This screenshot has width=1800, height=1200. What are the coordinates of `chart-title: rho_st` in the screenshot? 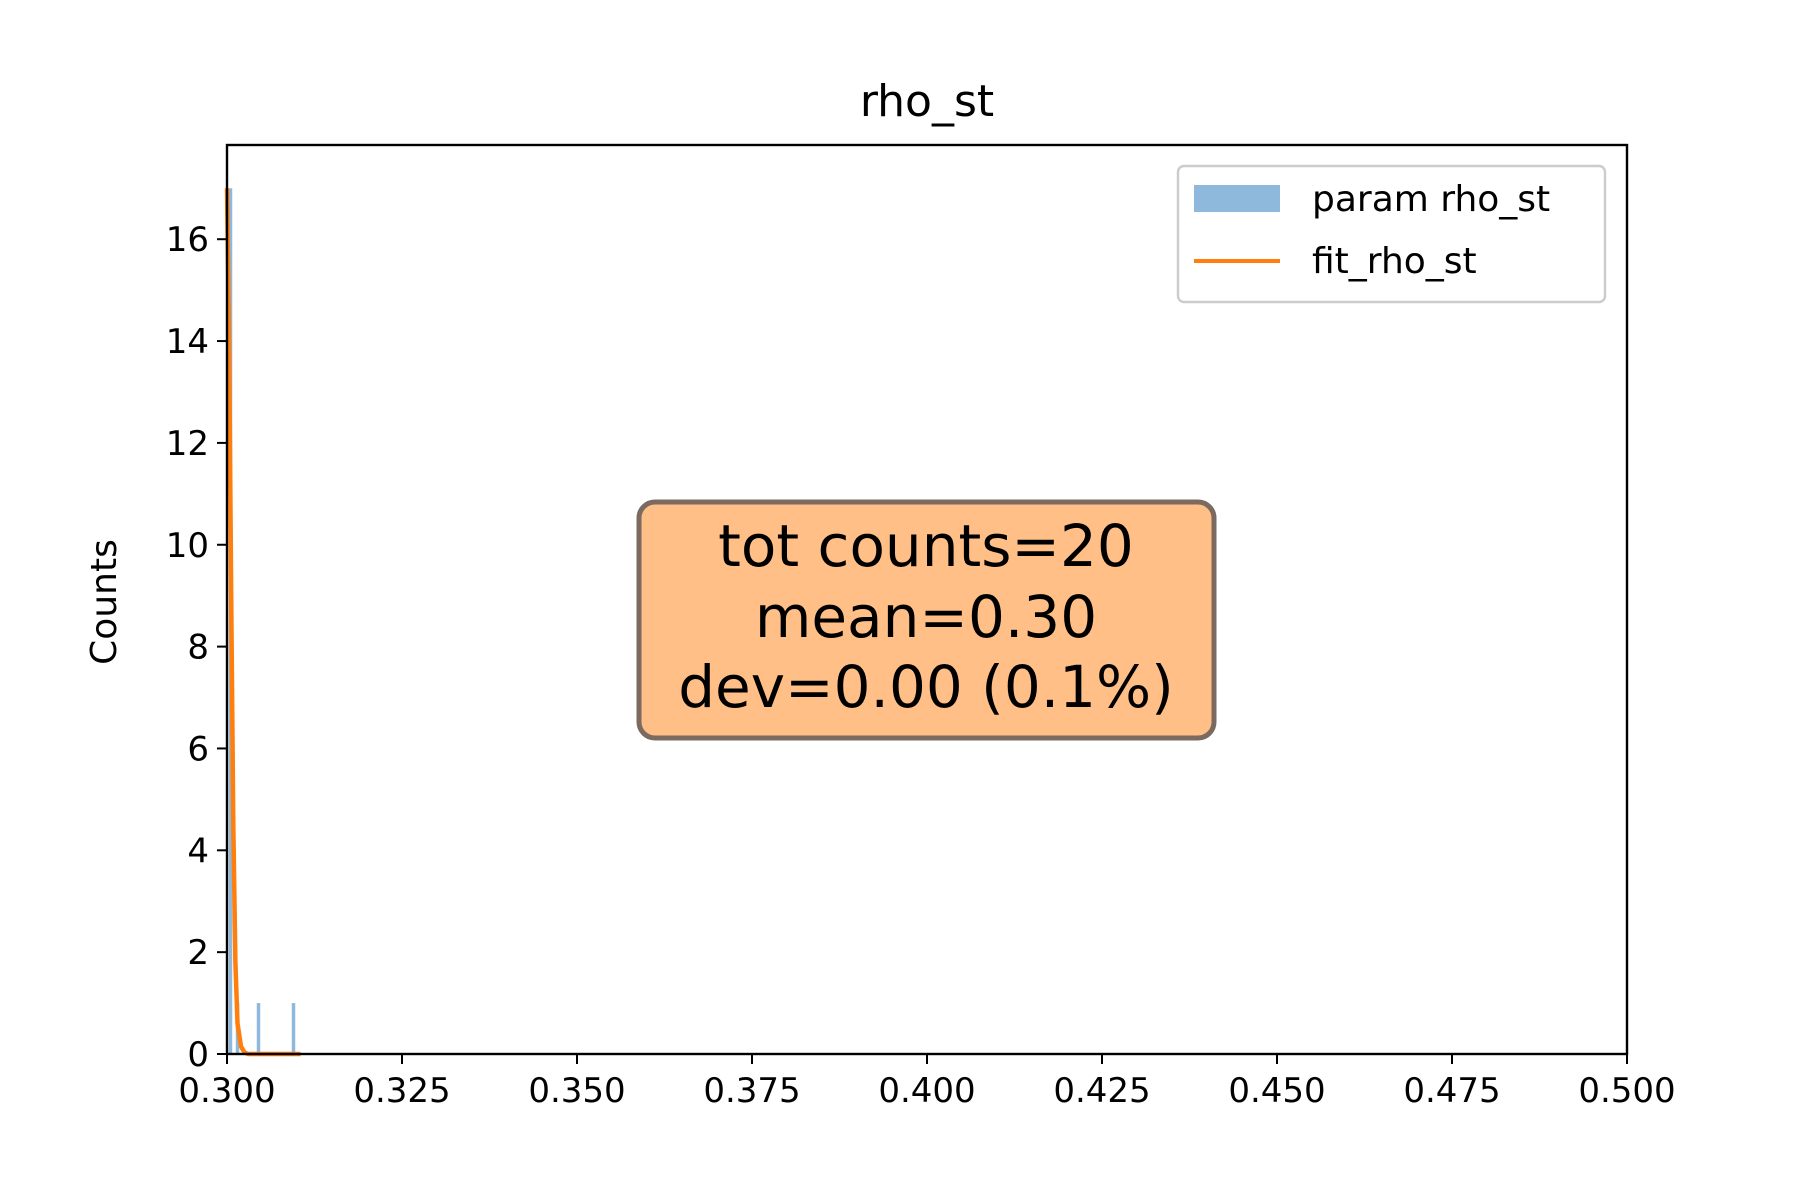 It's located at (927, 101).